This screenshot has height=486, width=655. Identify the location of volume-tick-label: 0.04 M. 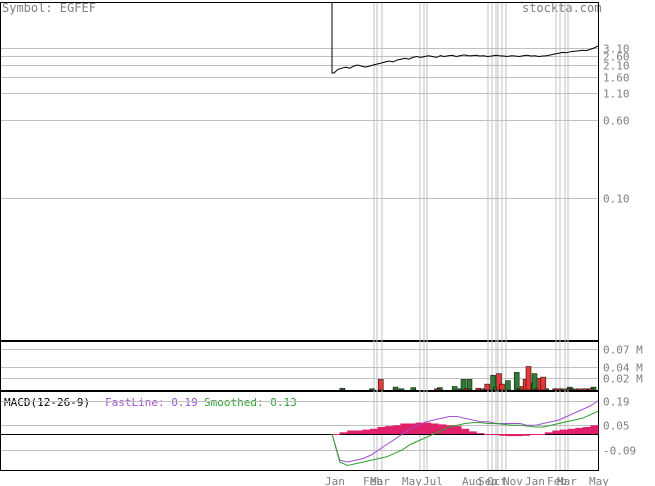
(623, 368).